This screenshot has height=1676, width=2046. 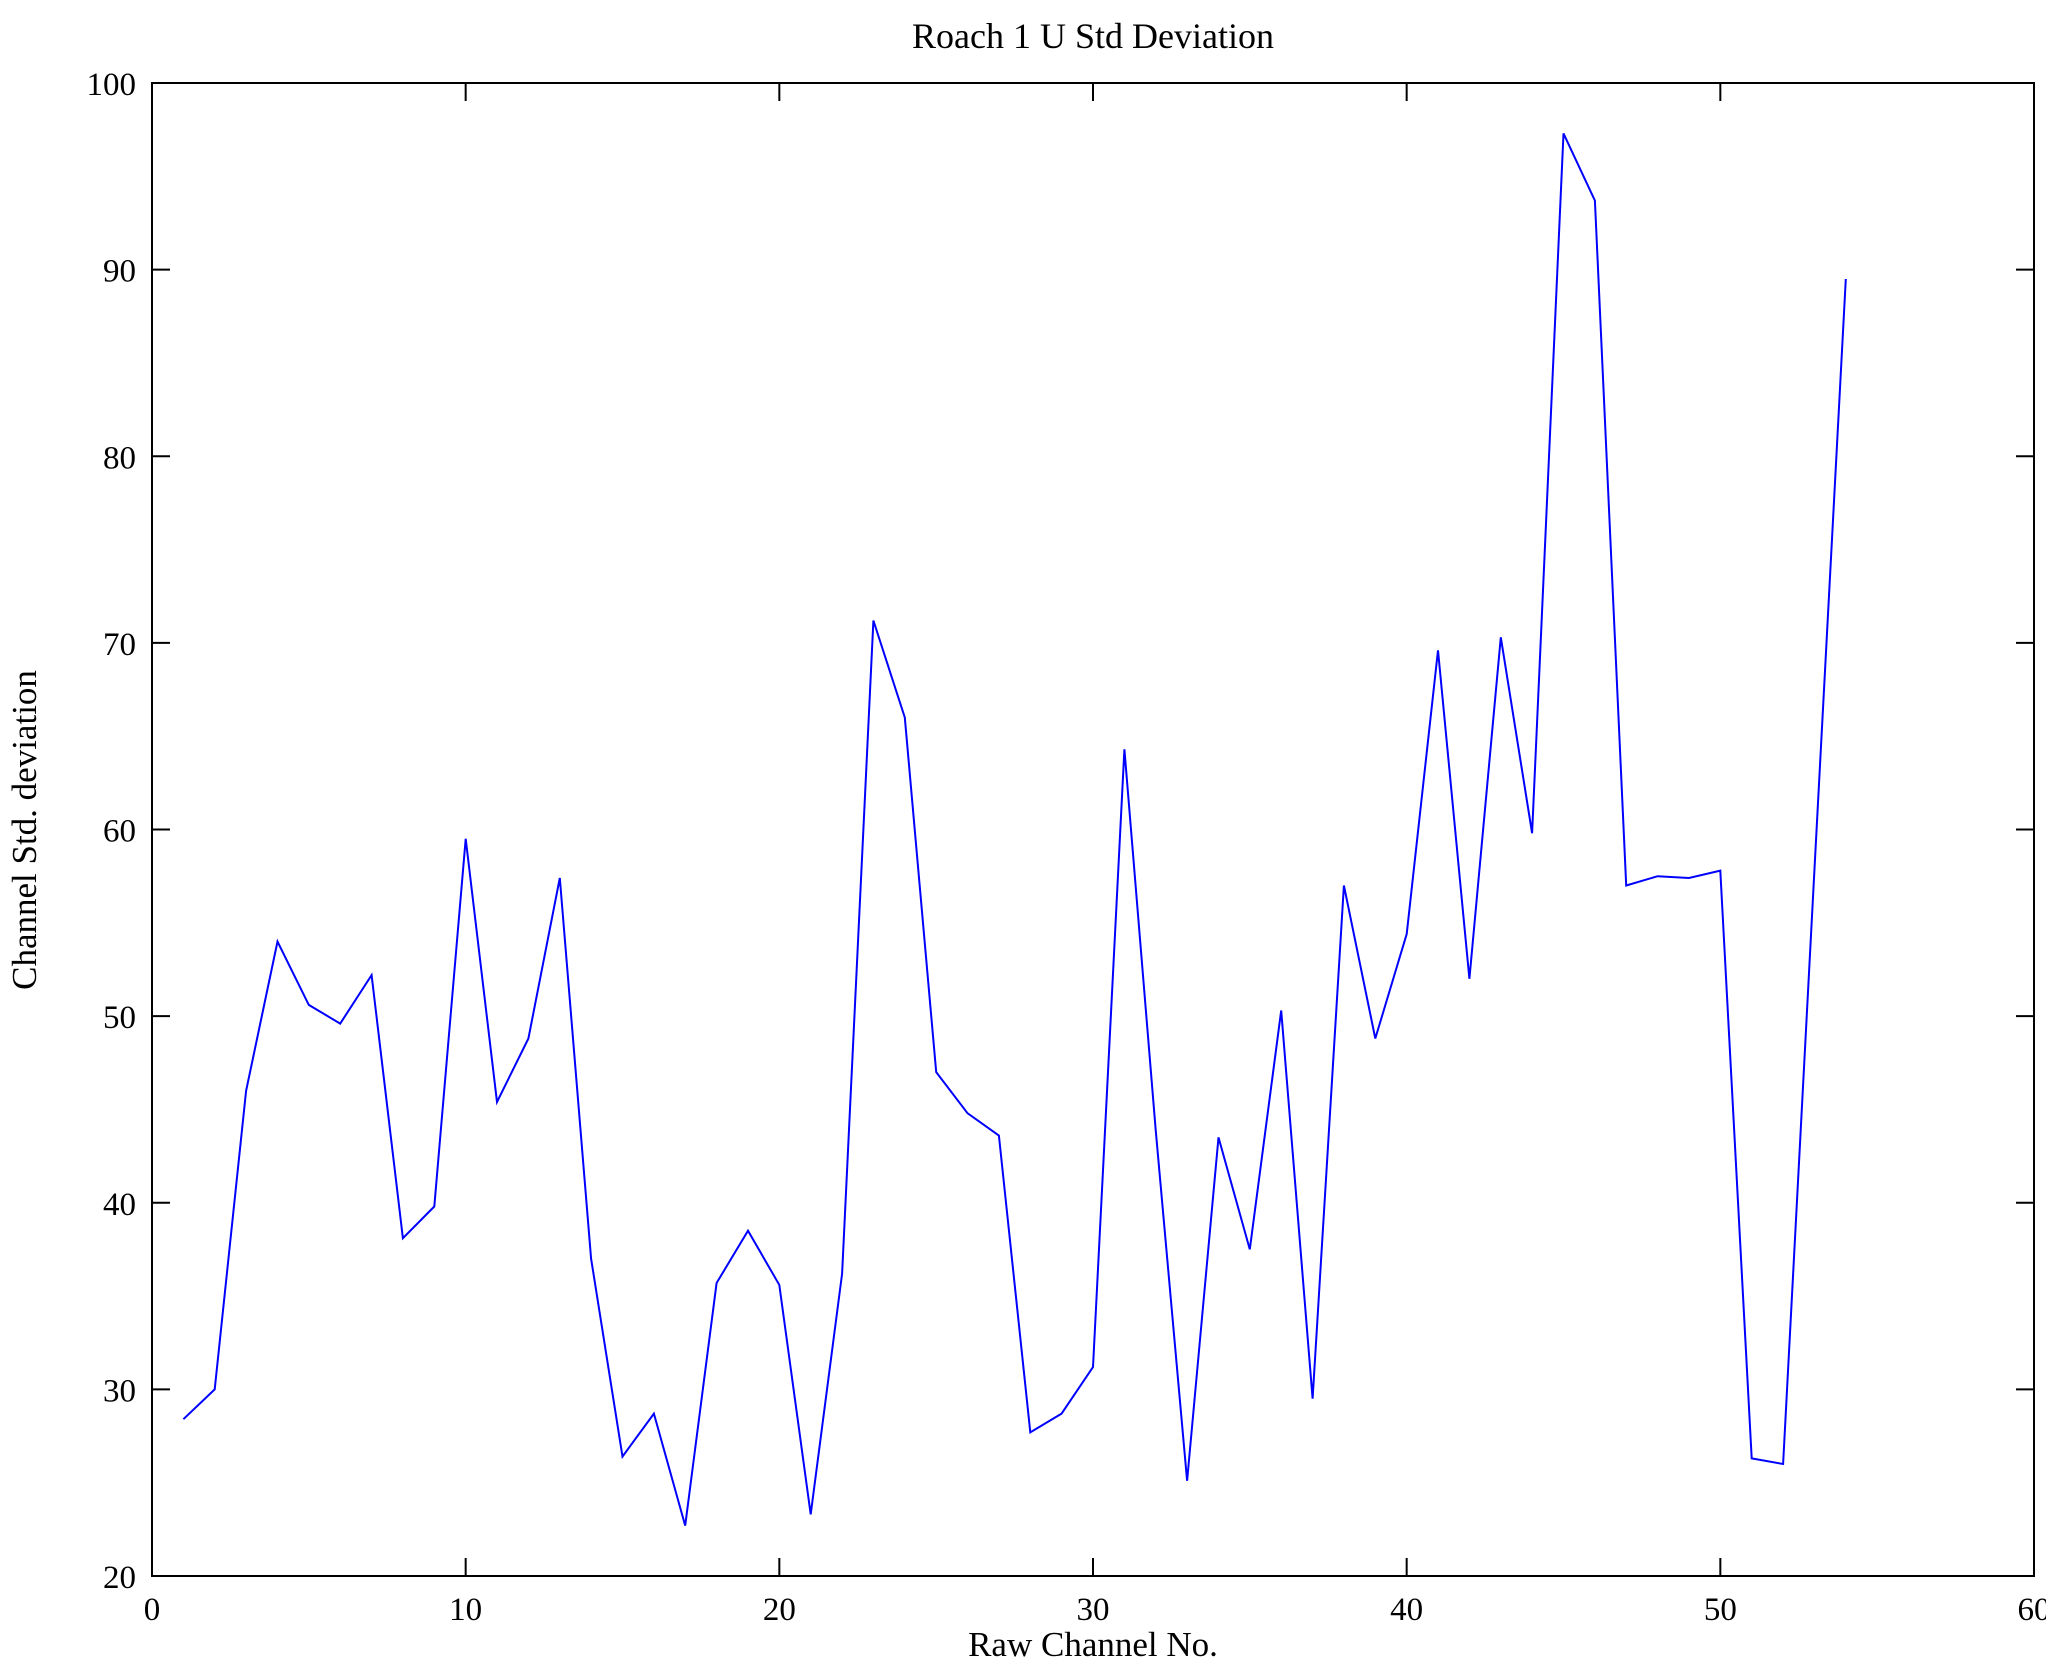 I want to click on y-tick-label: 90, so click(x=119, y=272).